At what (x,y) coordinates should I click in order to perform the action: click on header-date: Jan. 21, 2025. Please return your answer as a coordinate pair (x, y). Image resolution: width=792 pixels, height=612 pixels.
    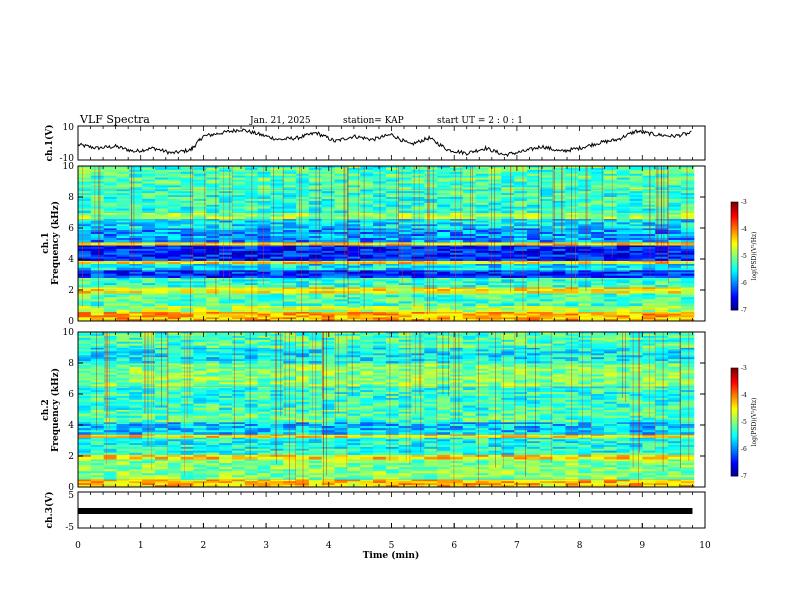
    Looking at the image, I should click on (280, 121).